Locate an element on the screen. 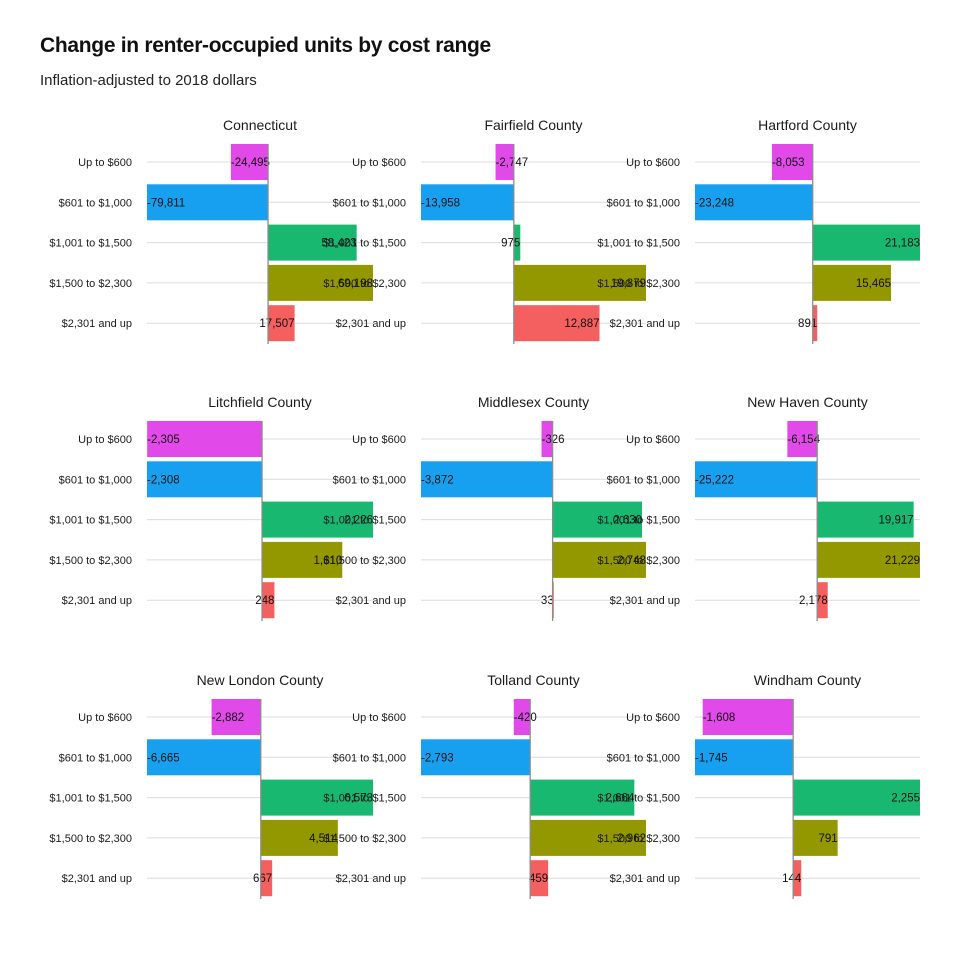 This screenshot has height=960, width=960. bar-connecticut-2-301-and-up is located at coordinates (281, 323).